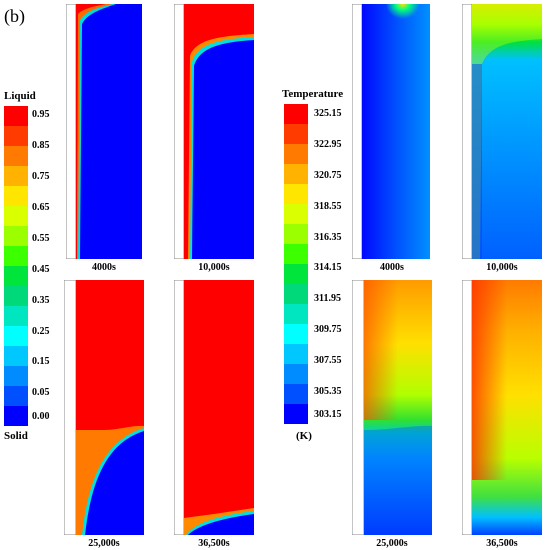 The height and width of the screenshot is (550, 545). What do you see at coordinates (41, 176) in the screenshot?
I see `liquid-tick: 0.75` at bounding box center [41, 176].